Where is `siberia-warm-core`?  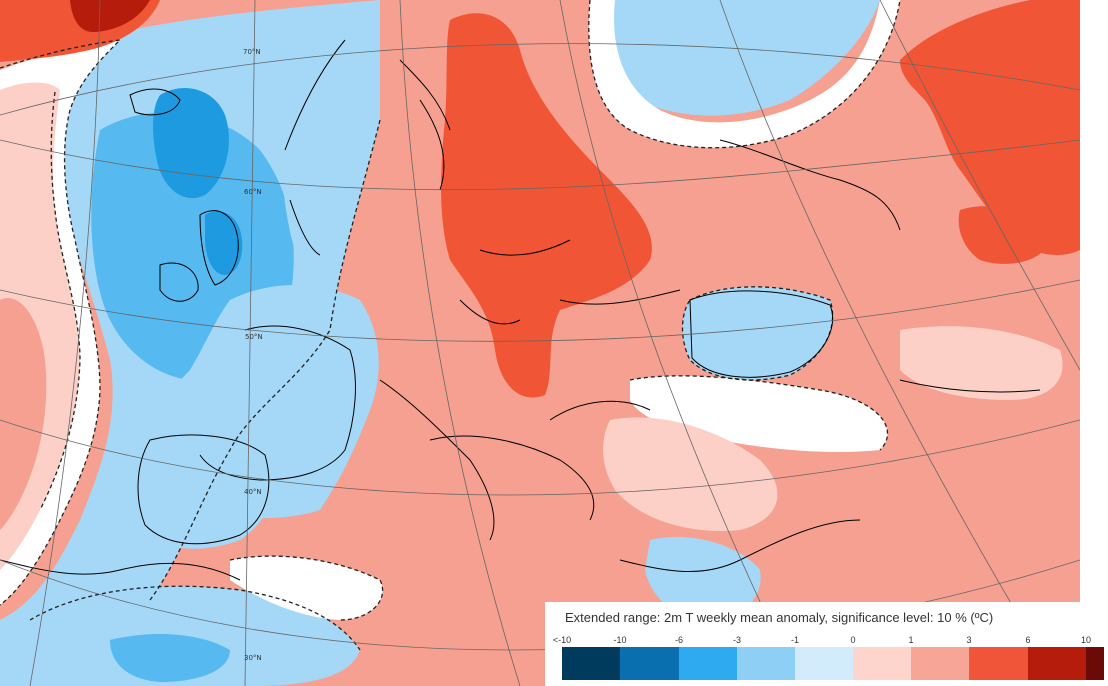 siberia-warm-core is located at coordinates (990, 127).